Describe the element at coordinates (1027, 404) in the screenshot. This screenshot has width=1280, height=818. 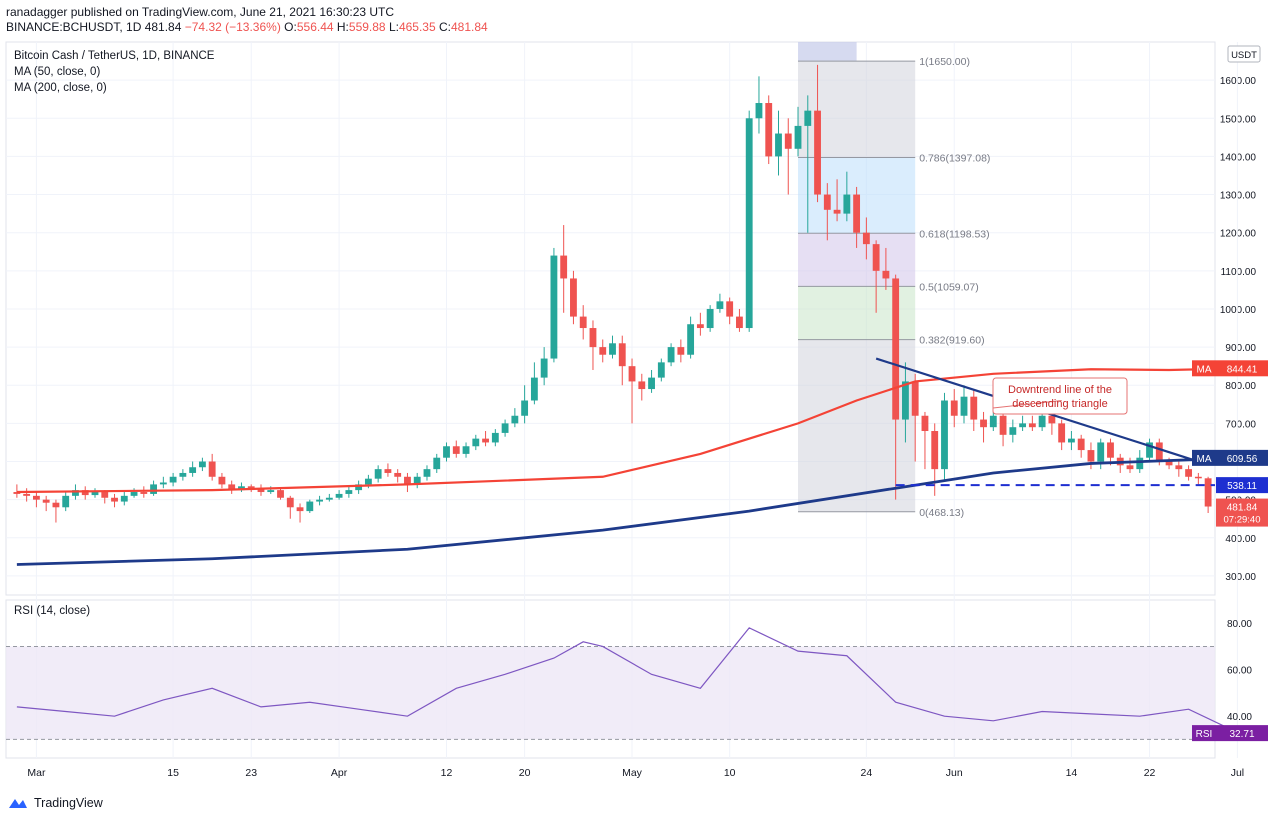
I see `annotation-pointer` at that location.